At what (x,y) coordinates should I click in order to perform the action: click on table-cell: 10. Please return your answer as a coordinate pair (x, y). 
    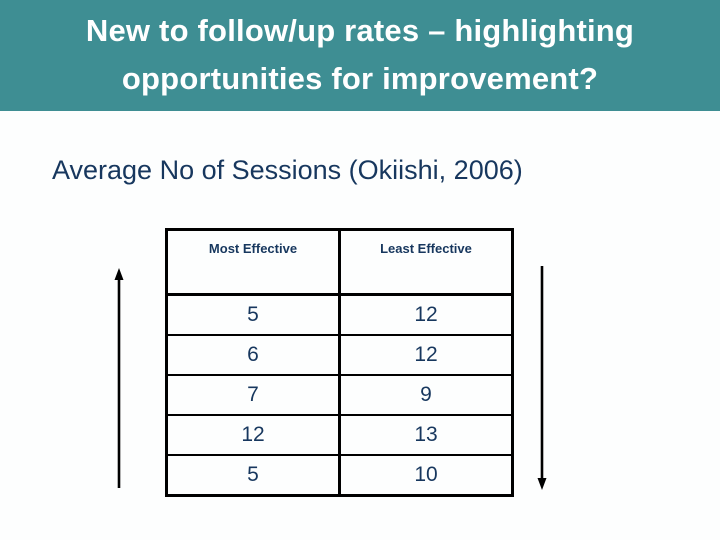
    Looking at the image, I should click on (426, 475).